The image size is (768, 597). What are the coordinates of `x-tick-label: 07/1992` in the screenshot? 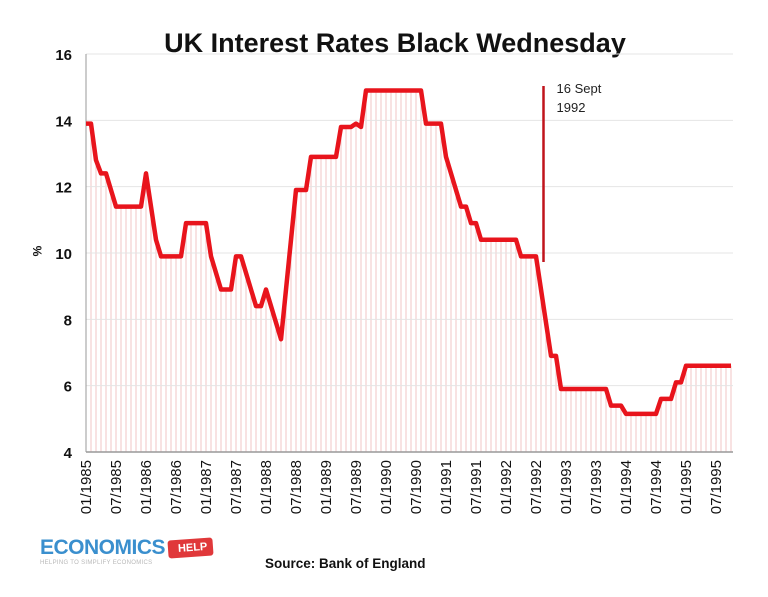 It's located at (536, 487).